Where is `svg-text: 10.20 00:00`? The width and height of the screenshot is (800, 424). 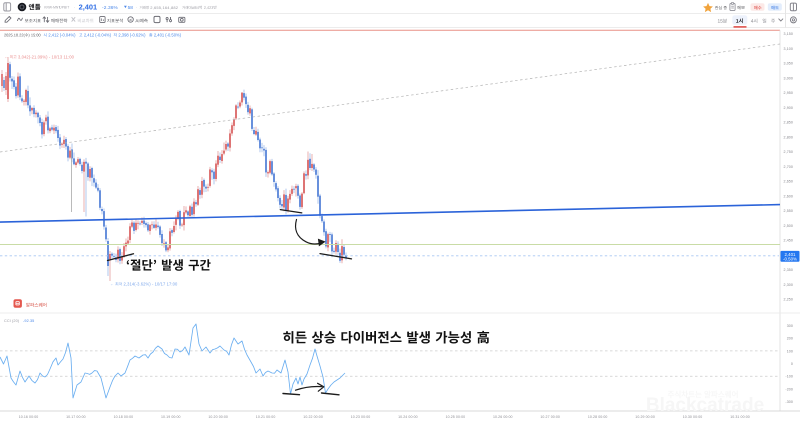 svg-text: 10.20 00:00 is located at coordinates (218, 417).